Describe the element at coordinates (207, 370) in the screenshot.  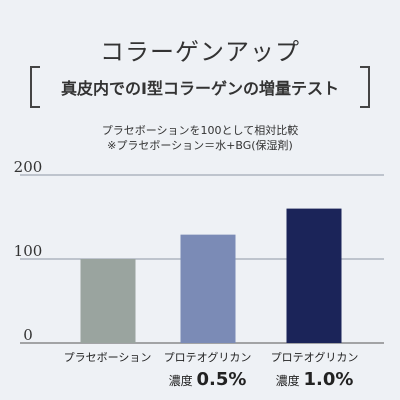
I see `category-label-05: プロテオグリカン 濃度 0.5%` at that location.